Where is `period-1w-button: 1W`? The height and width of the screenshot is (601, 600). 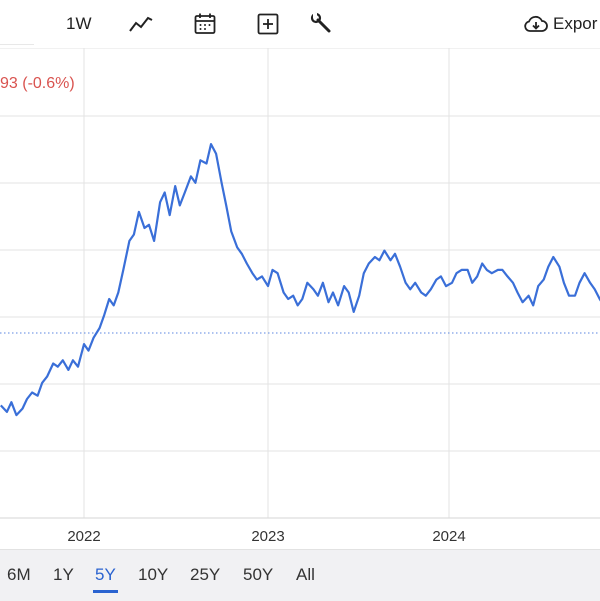 period-1w-button: 1W is located at coordinates (79, 24).